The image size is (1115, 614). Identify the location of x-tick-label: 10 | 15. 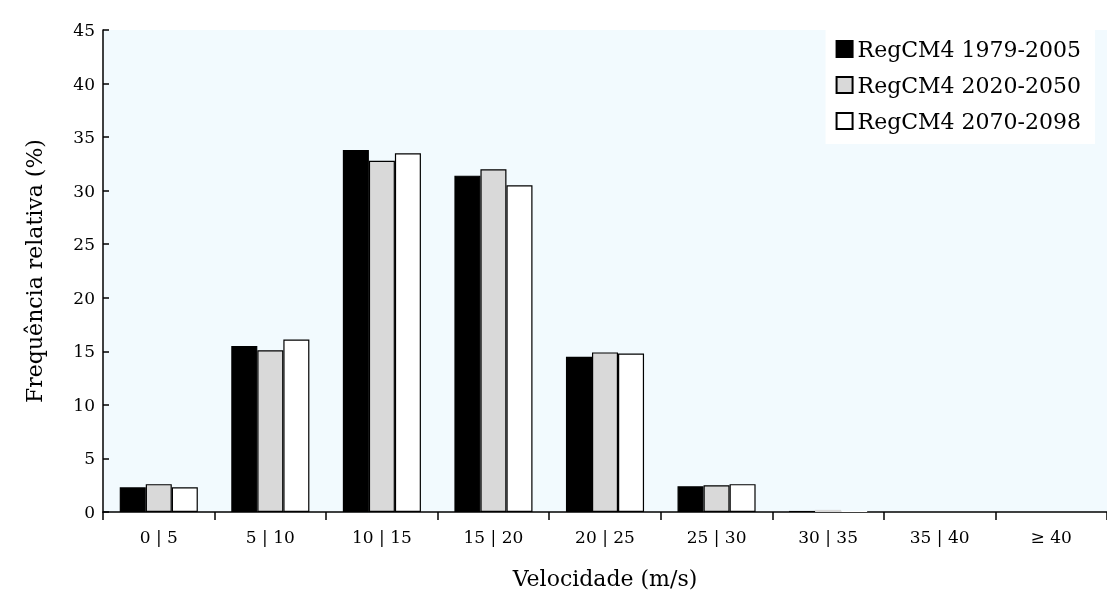
(381, 536).